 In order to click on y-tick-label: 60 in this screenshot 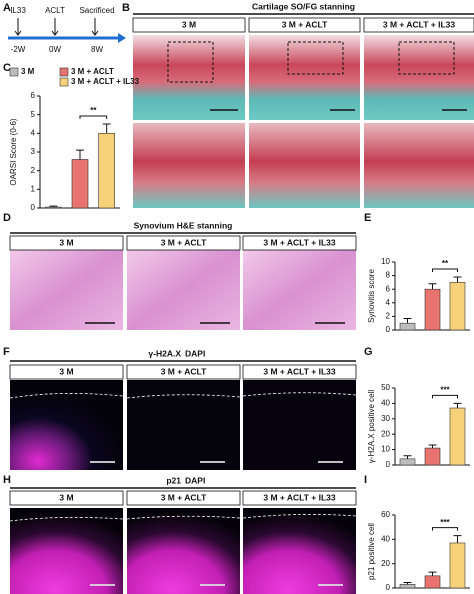, I will do `click(385, 514)`.